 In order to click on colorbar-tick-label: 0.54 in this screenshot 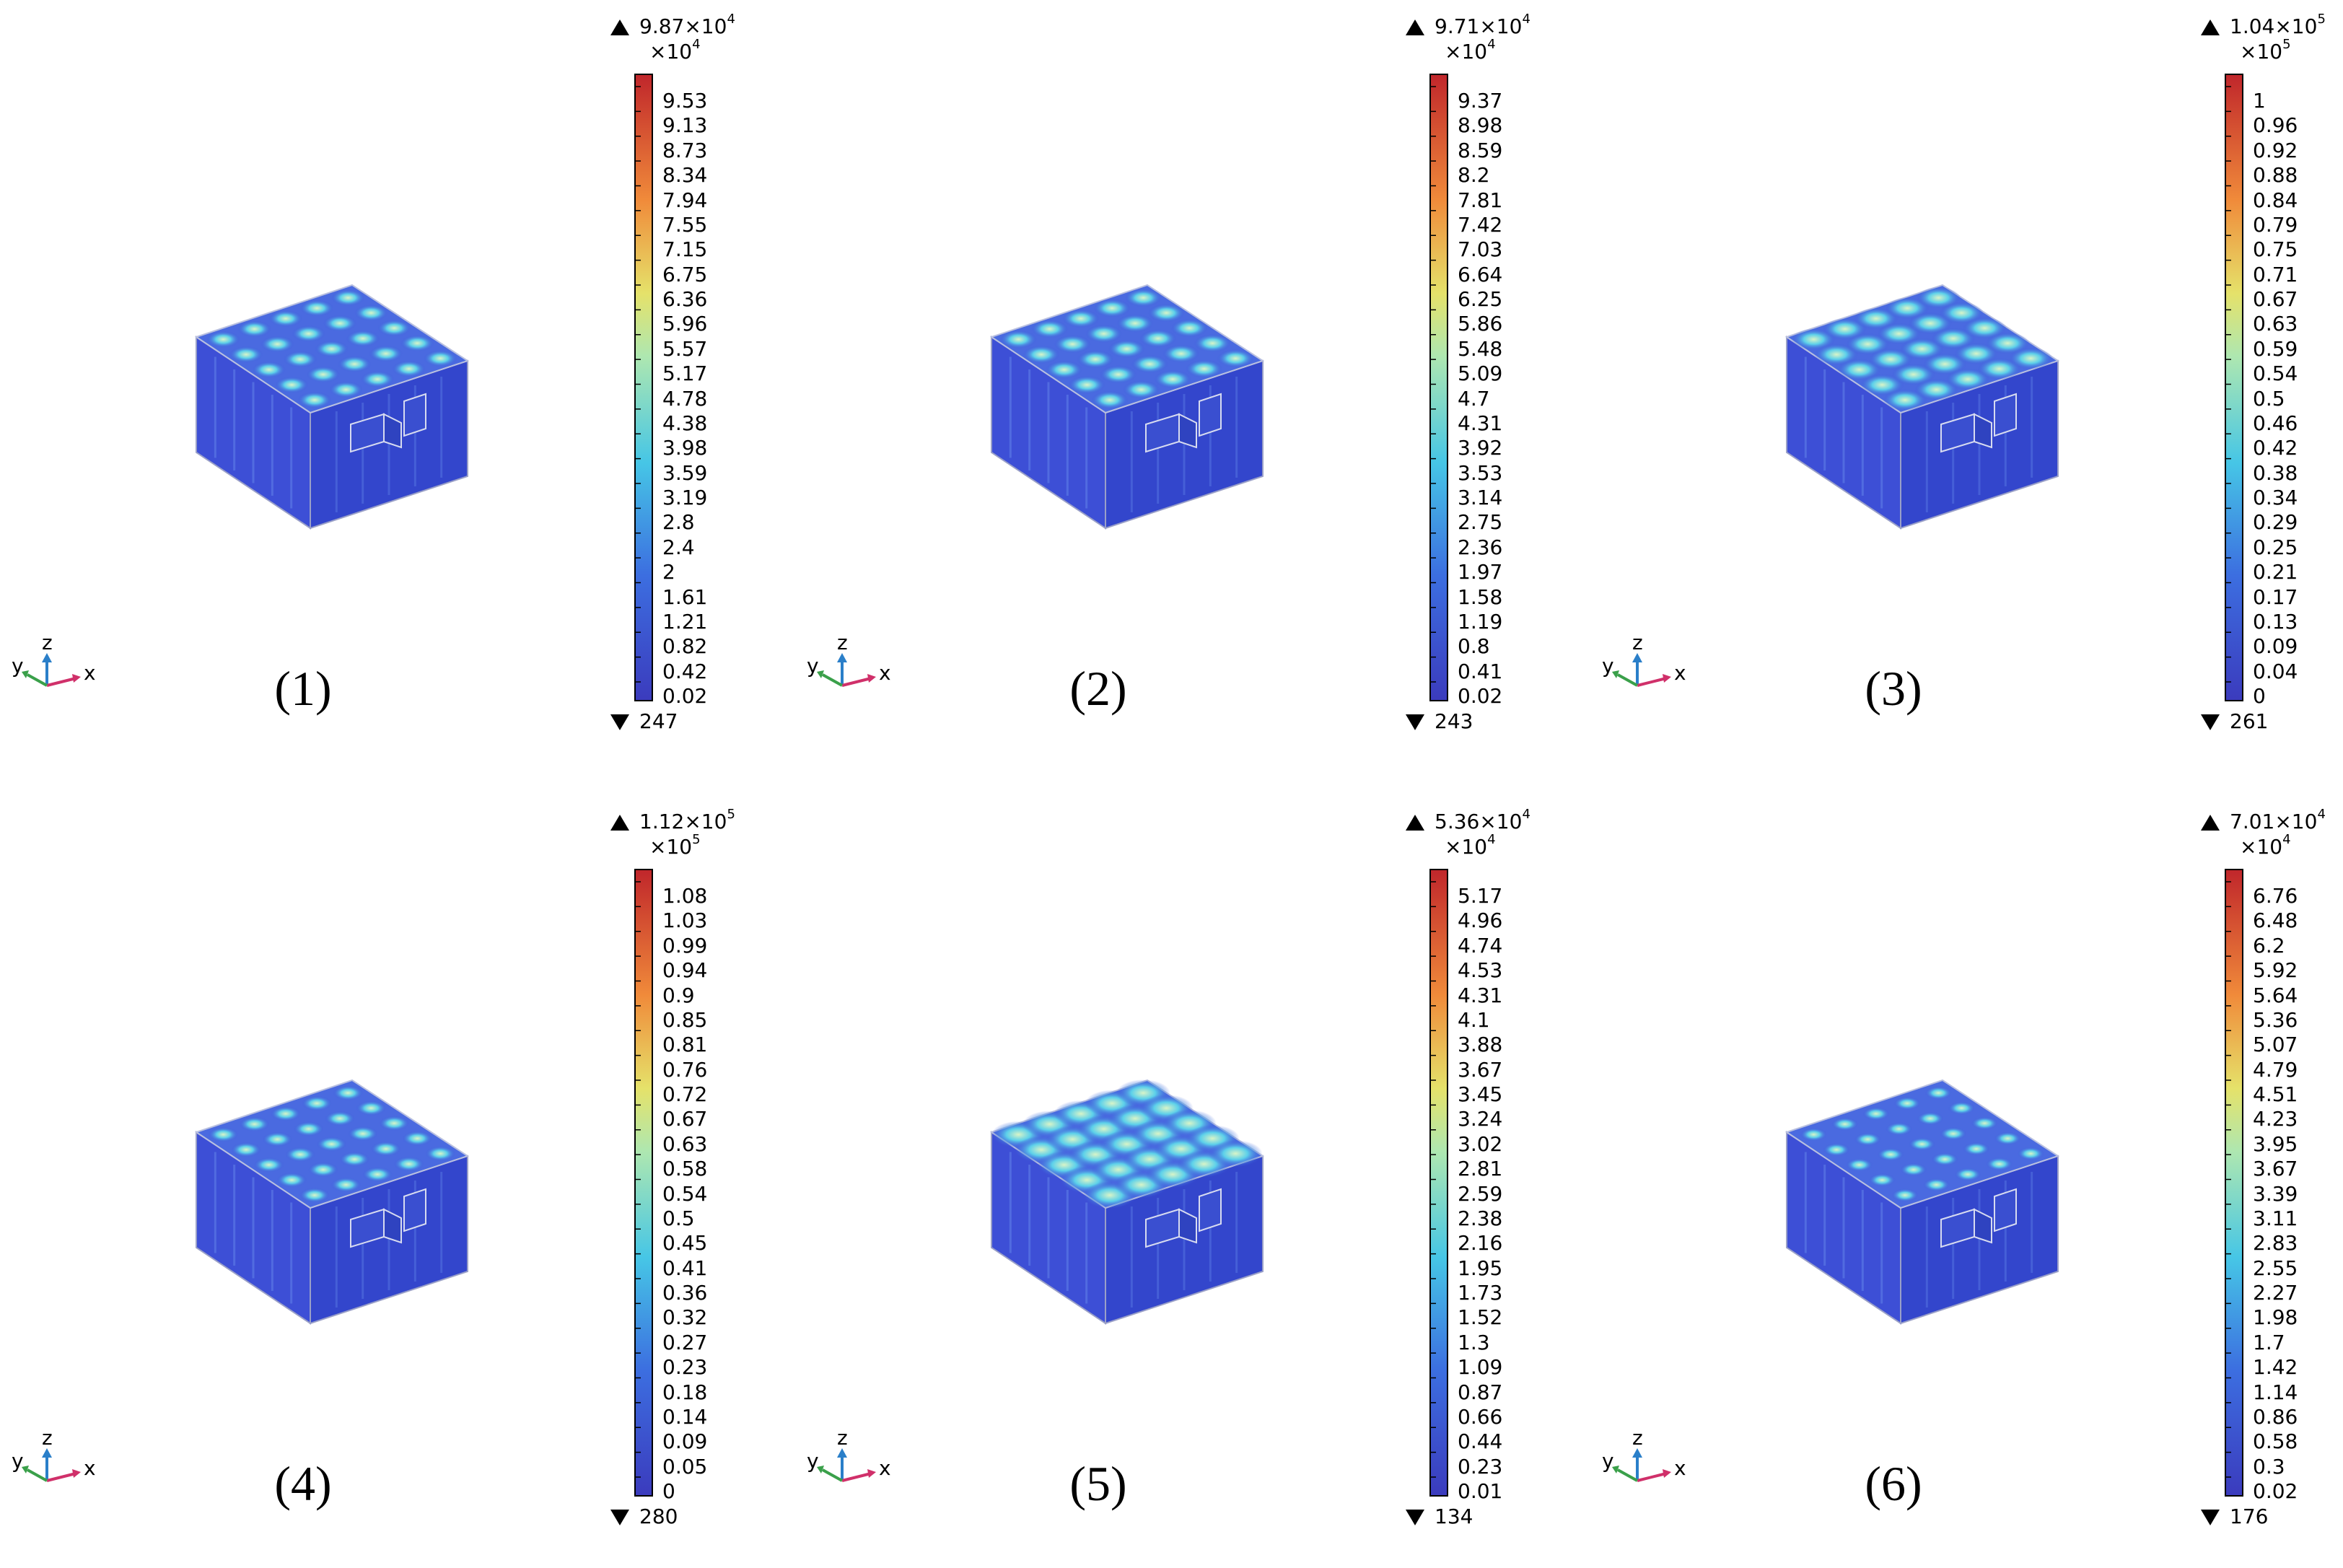, I will do `click(685, 1193)`.